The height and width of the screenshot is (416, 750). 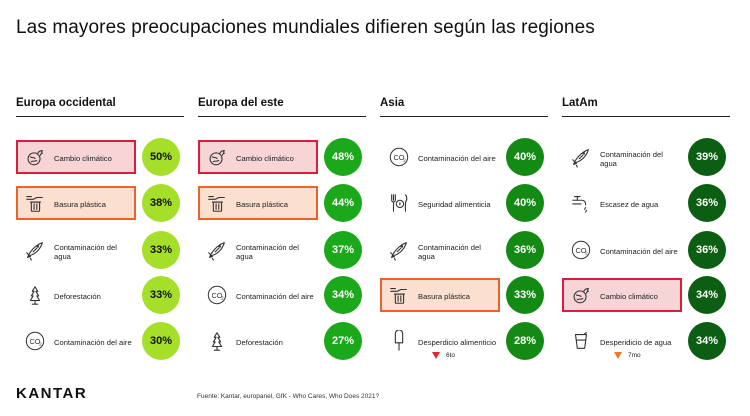 I want to click on value-circle: 50%, so click(x=161, y=157).